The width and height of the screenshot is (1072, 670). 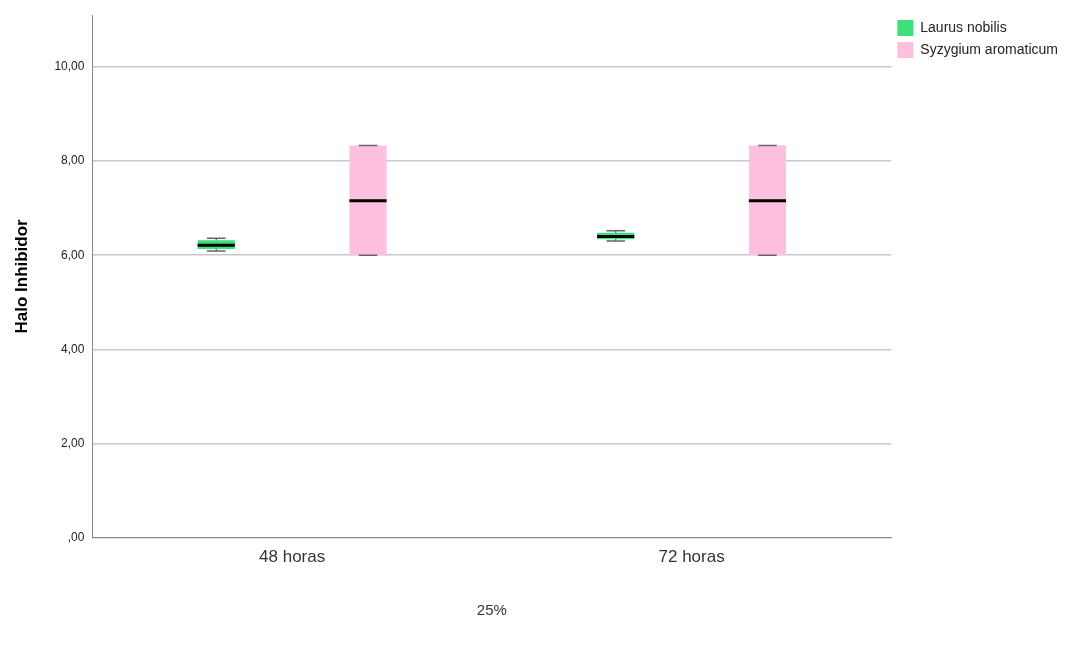 What do you see at coordinates (73, 348) in the screenshot?
I see `y-tick-label: 4,00` at bounding box center [73, 348].